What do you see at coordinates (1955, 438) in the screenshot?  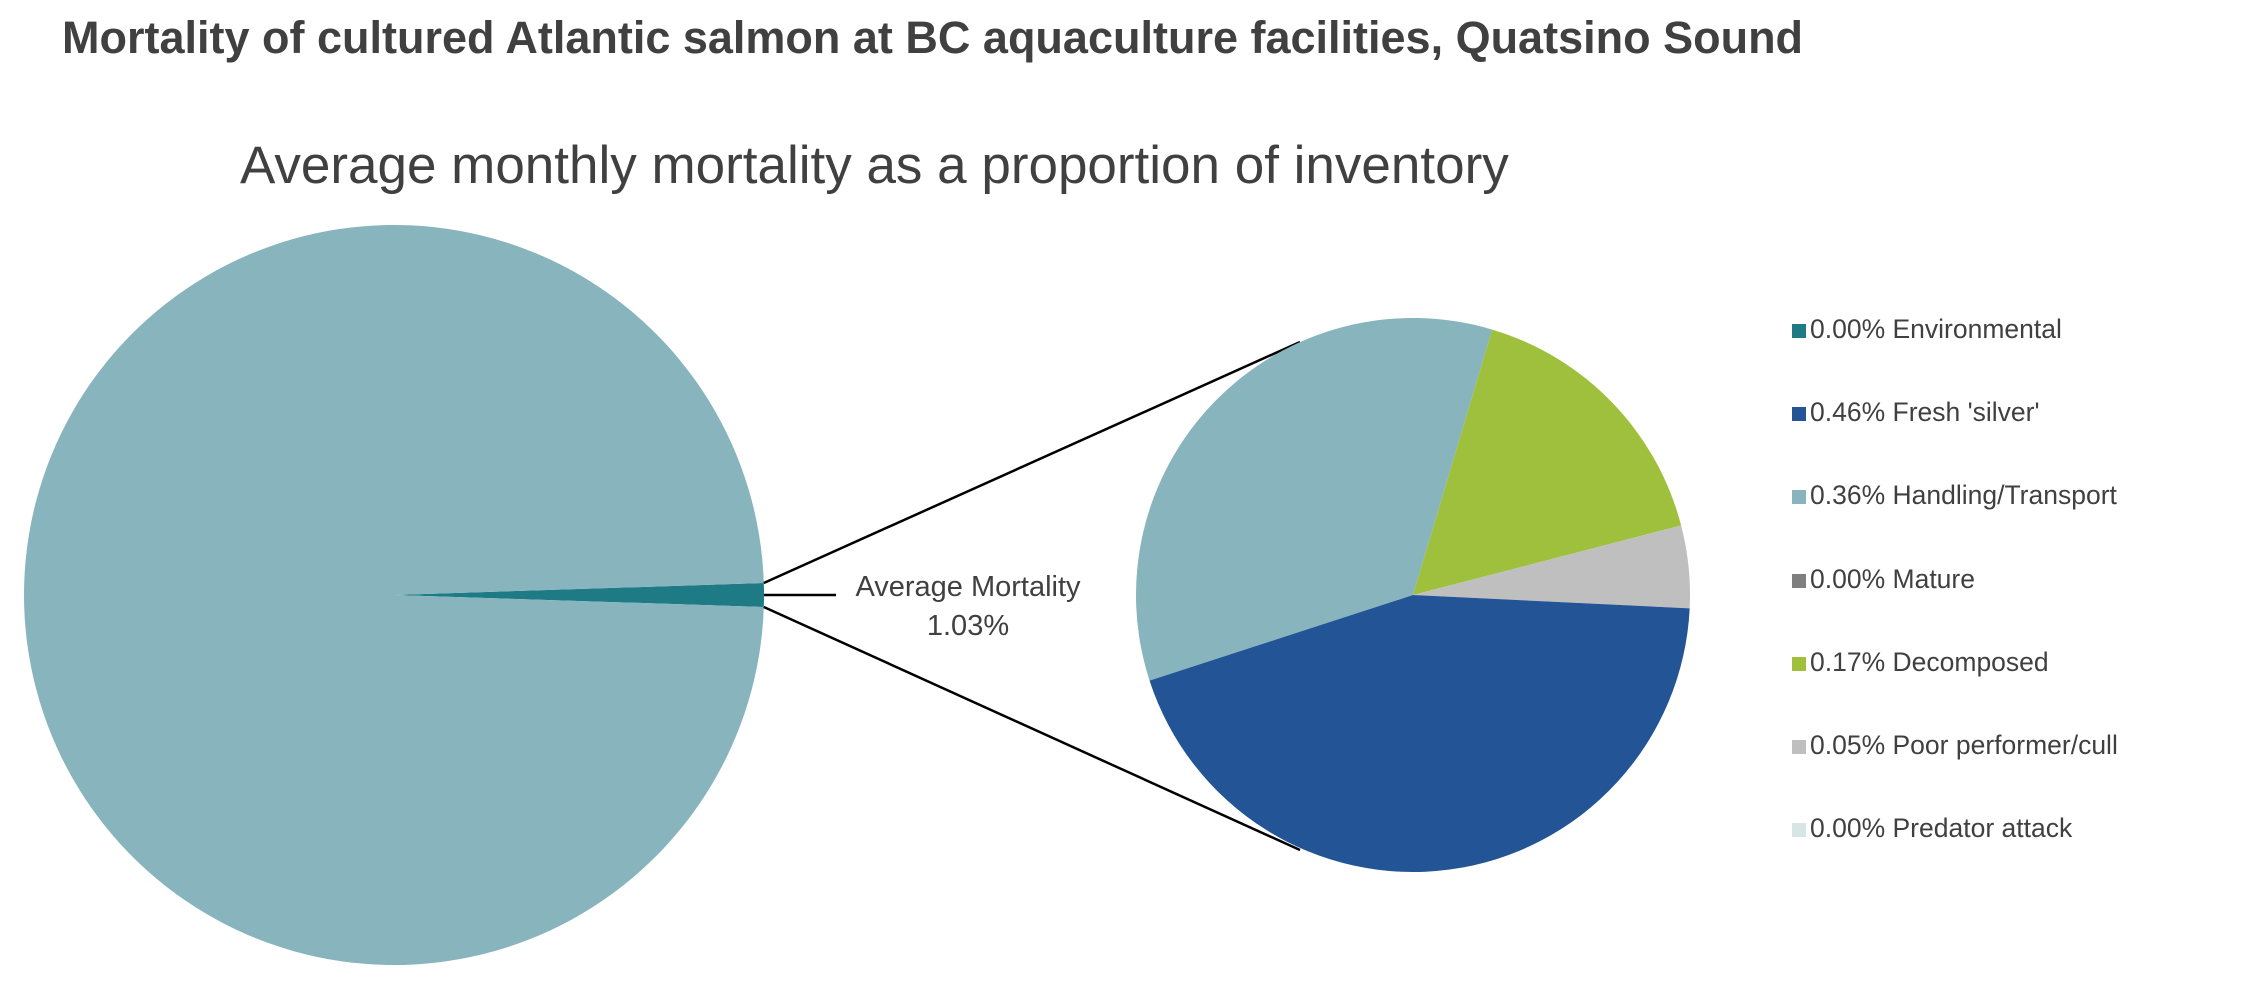 I see `legend-item: 0.46% Fresh 'silver'` at bounding box center [1955, 438].